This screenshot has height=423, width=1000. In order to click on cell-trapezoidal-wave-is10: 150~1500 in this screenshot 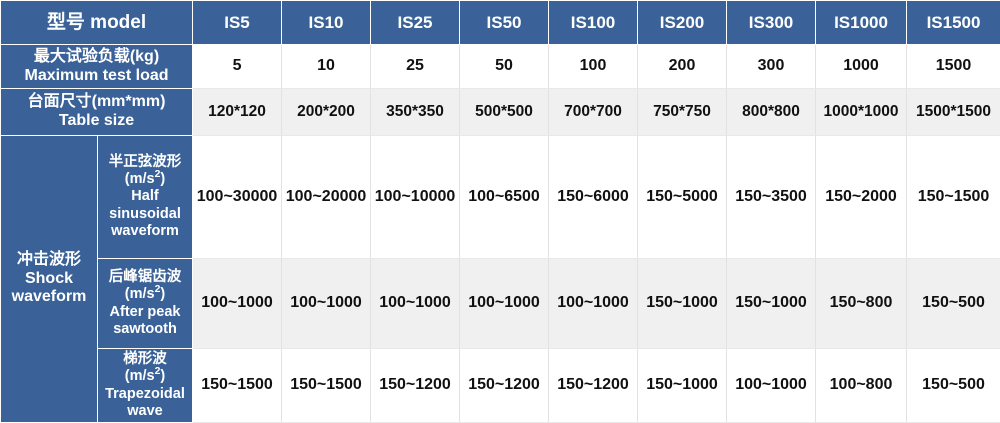, I will do `click(326, 386)`.